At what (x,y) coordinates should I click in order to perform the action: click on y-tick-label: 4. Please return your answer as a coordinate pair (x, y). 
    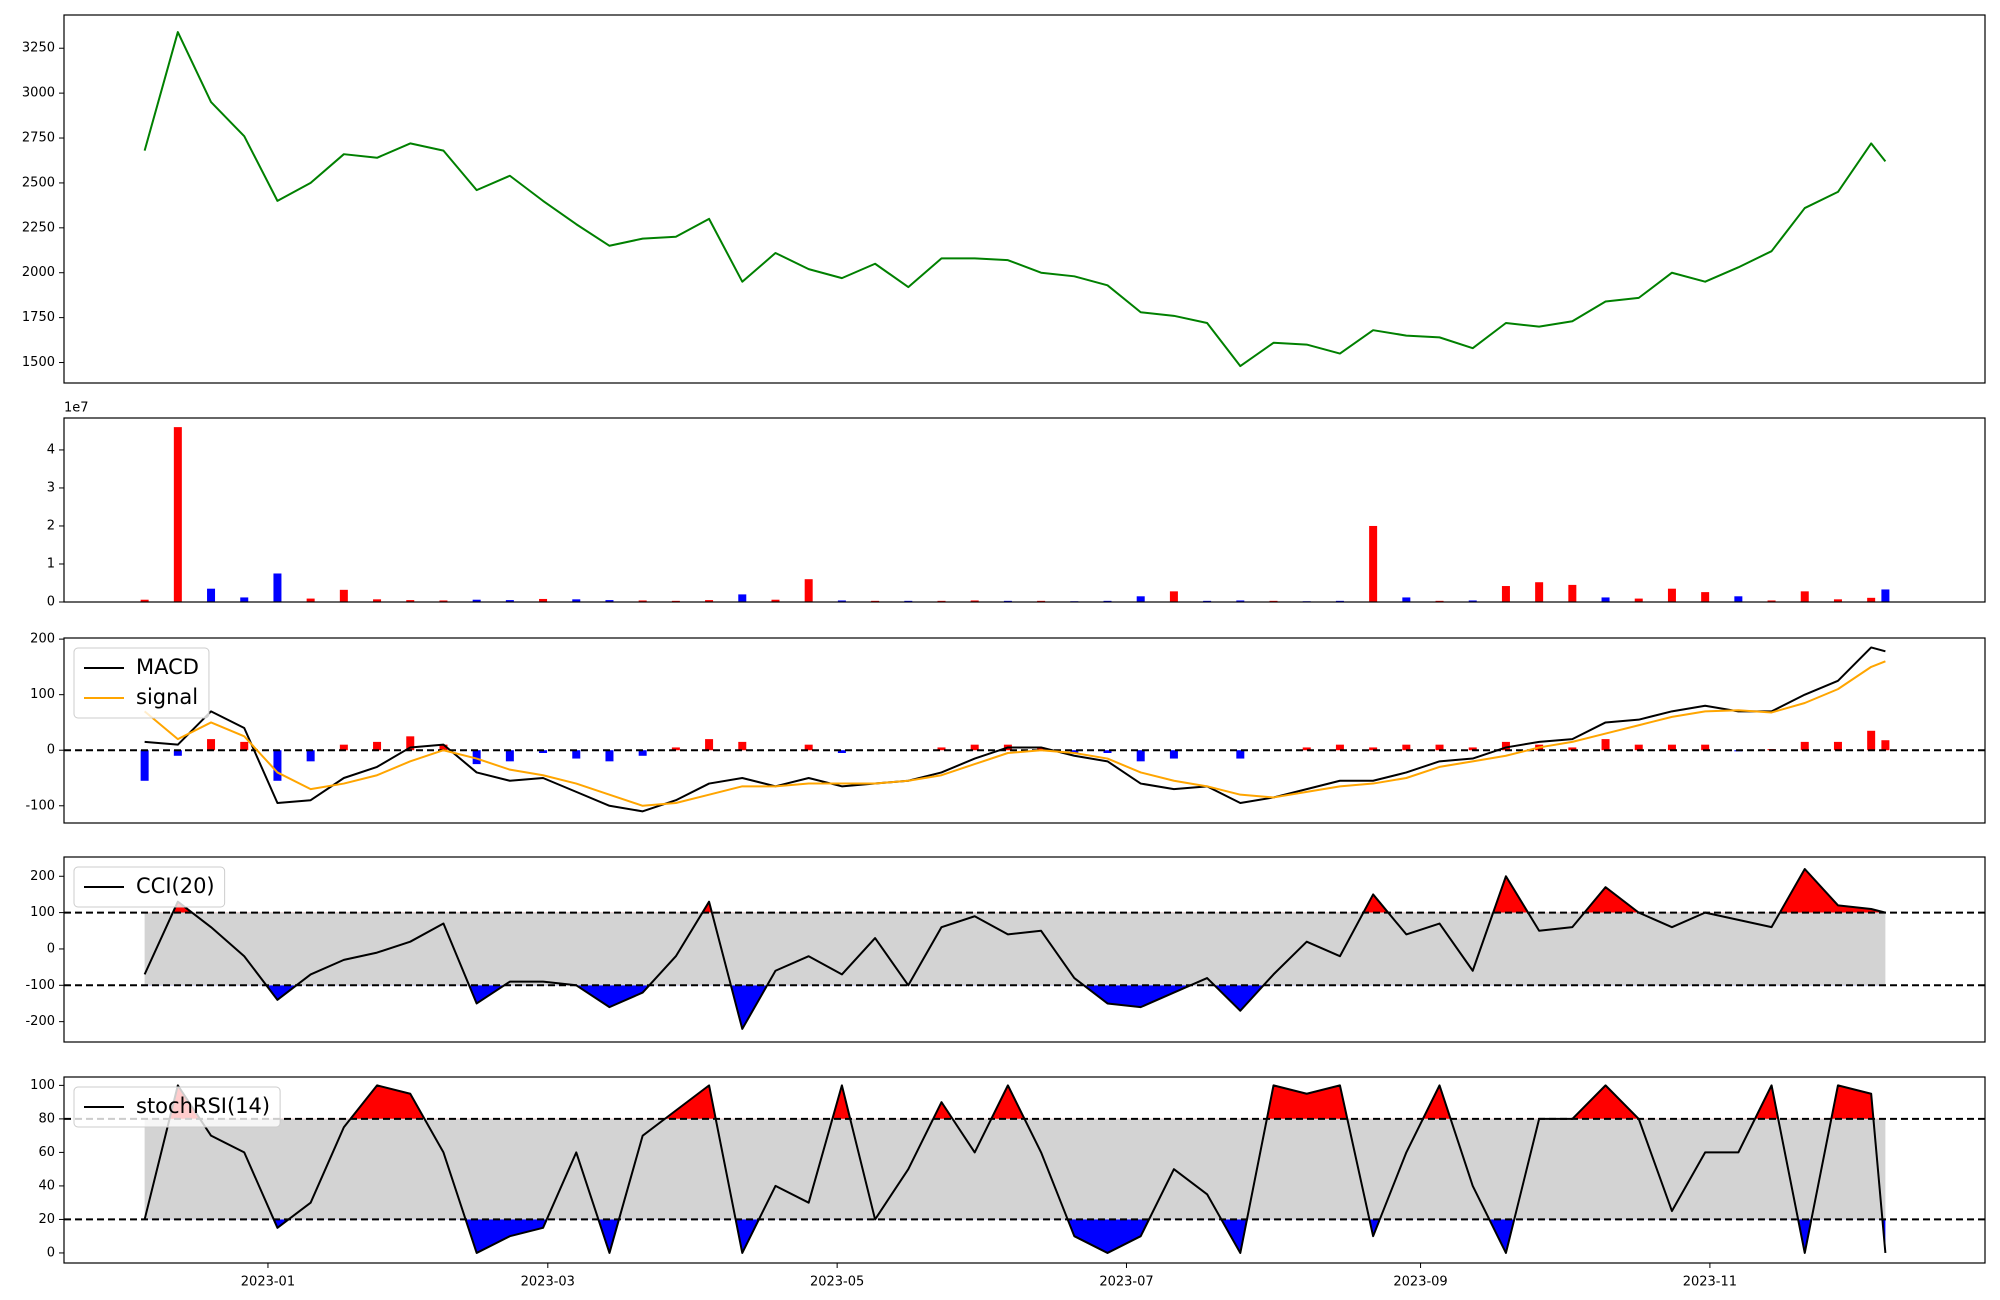
    Looking at the image, I should click on (51, 449).